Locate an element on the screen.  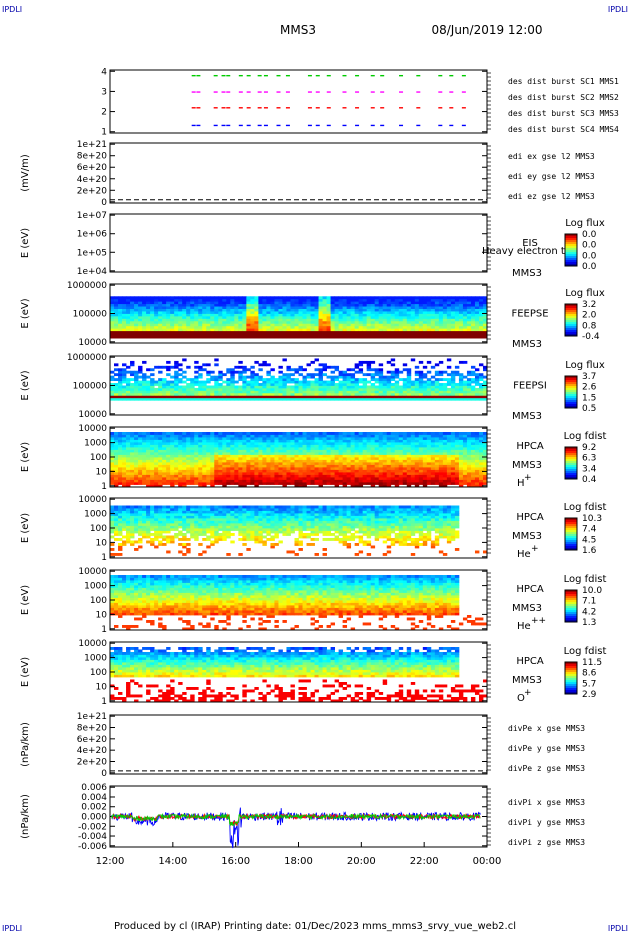
spacecraft-label: MMS3 is located at coordinates (527, 273).